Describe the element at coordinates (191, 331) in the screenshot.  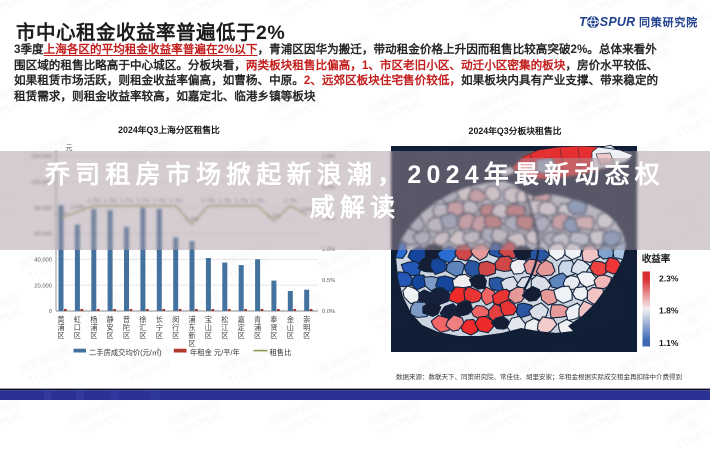
I see `svg-text: 浦东新区` at that location.